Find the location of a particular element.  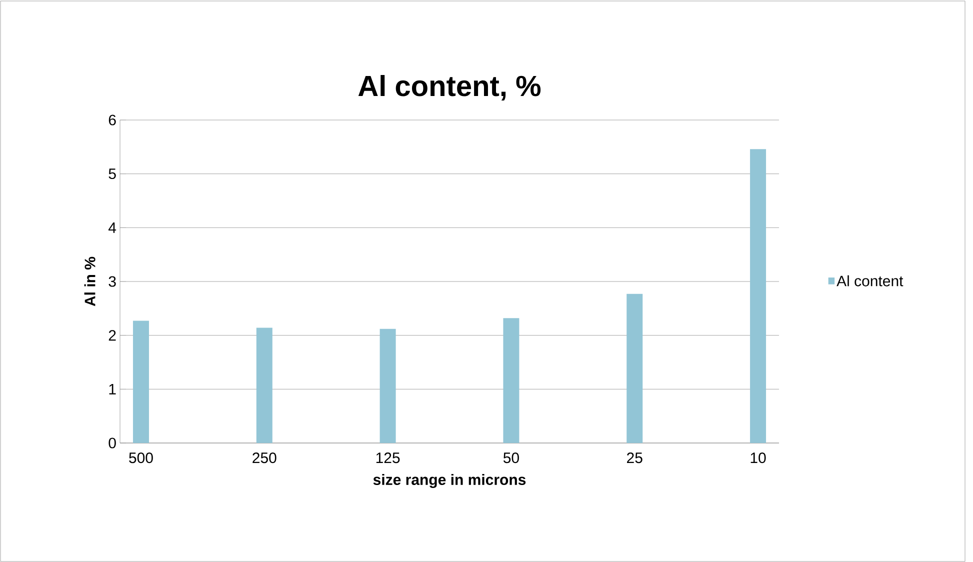

legend-label: Al content is located at coordinates (870, 280).